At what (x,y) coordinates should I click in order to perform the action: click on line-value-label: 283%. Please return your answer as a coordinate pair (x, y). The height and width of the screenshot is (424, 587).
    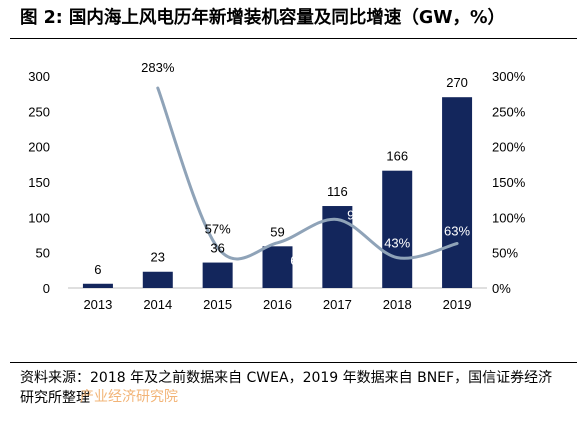
    Looking at the image, I should click on (158, 67).